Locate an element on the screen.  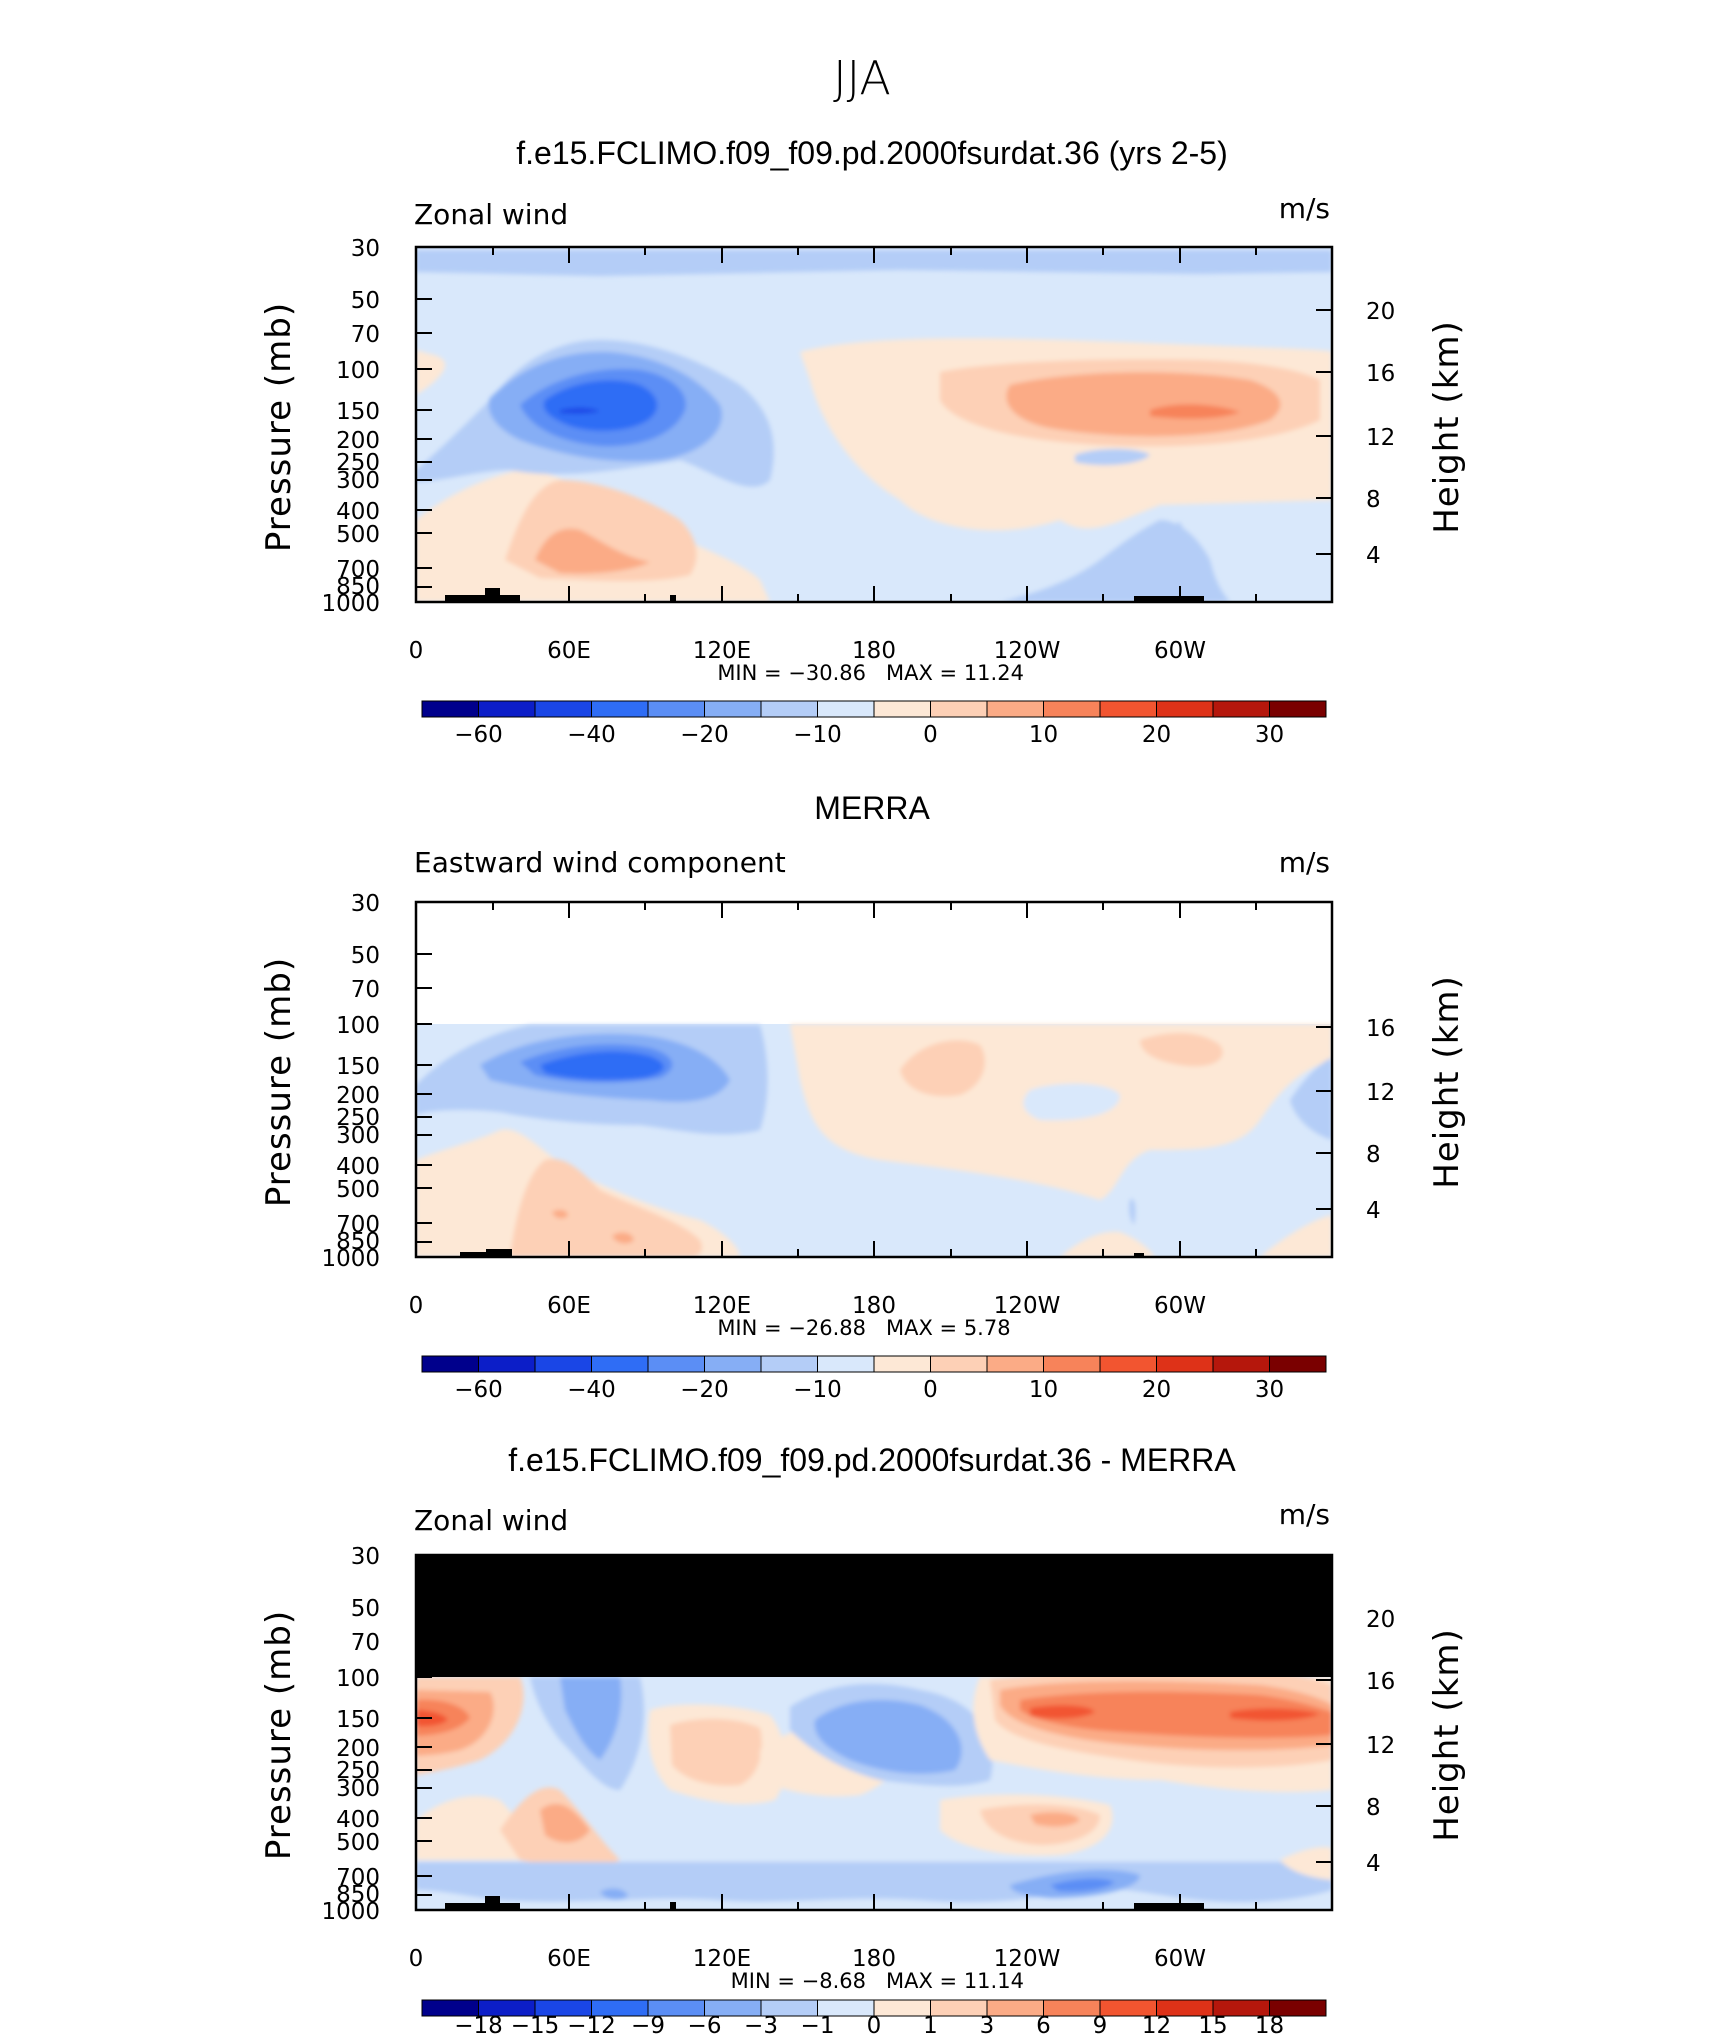
colorbar-label: −10 is located at coordinates (817, 1390).